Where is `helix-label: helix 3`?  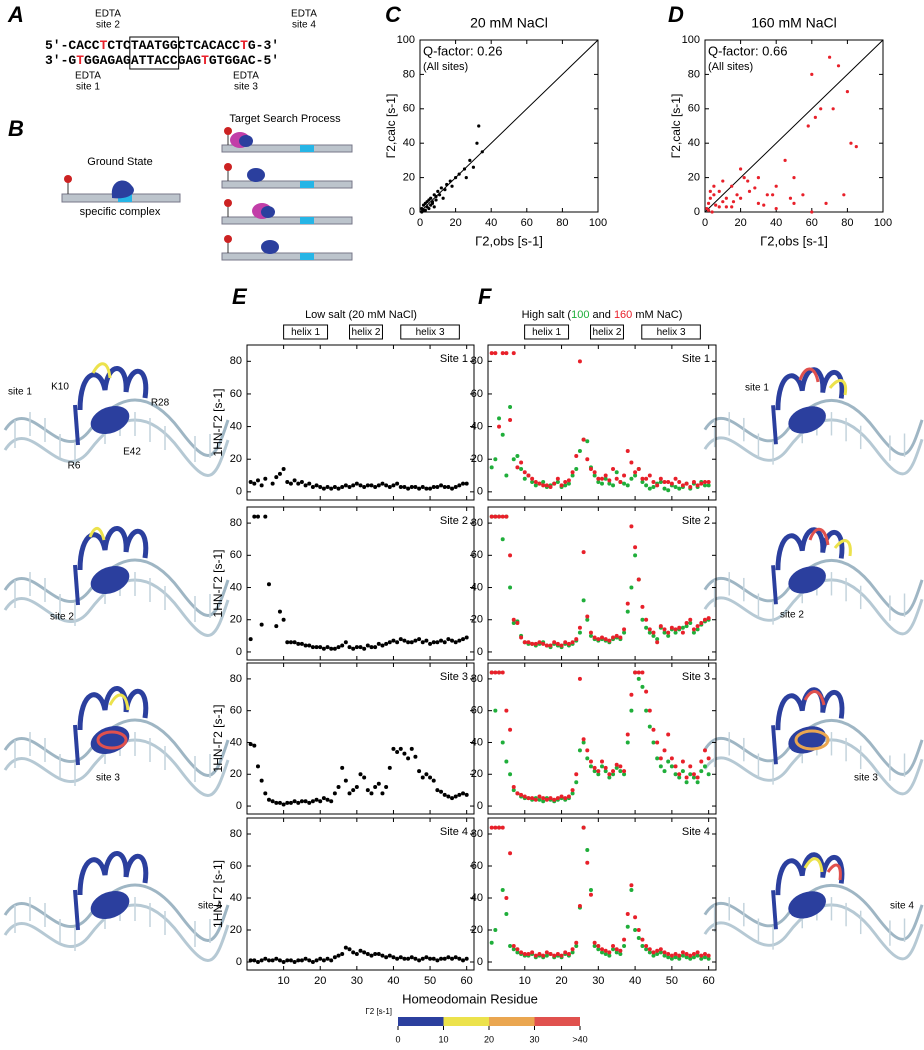 helix-label: helix 3 is located at coordinates (671, 332).